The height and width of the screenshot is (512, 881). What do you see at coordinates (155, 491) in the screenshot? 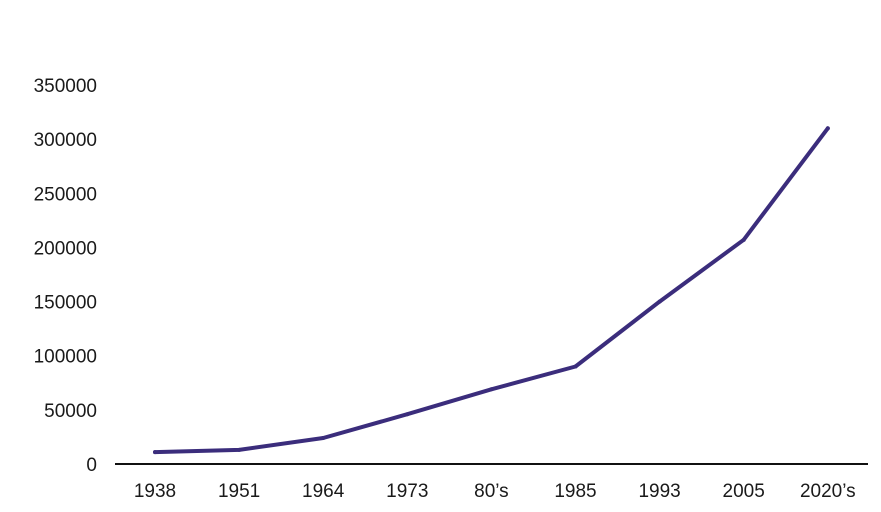
I see `x-tick-label: 1938` at bounding box center [155, 491].